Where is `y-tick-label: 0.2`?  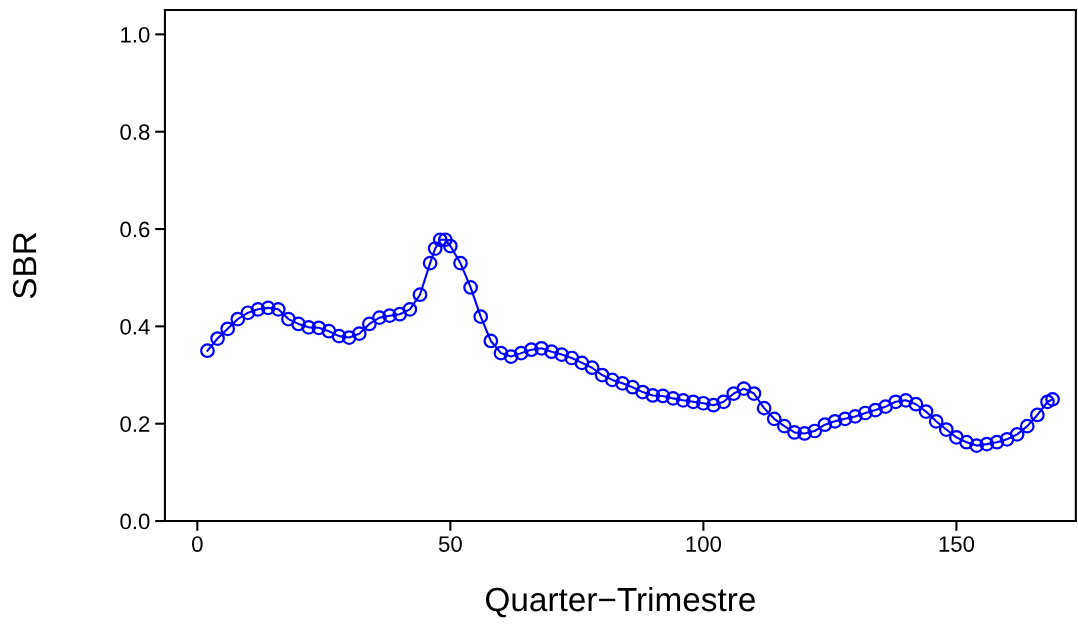 y-tick-label: 0.2 is located at coordinates (135, 424).